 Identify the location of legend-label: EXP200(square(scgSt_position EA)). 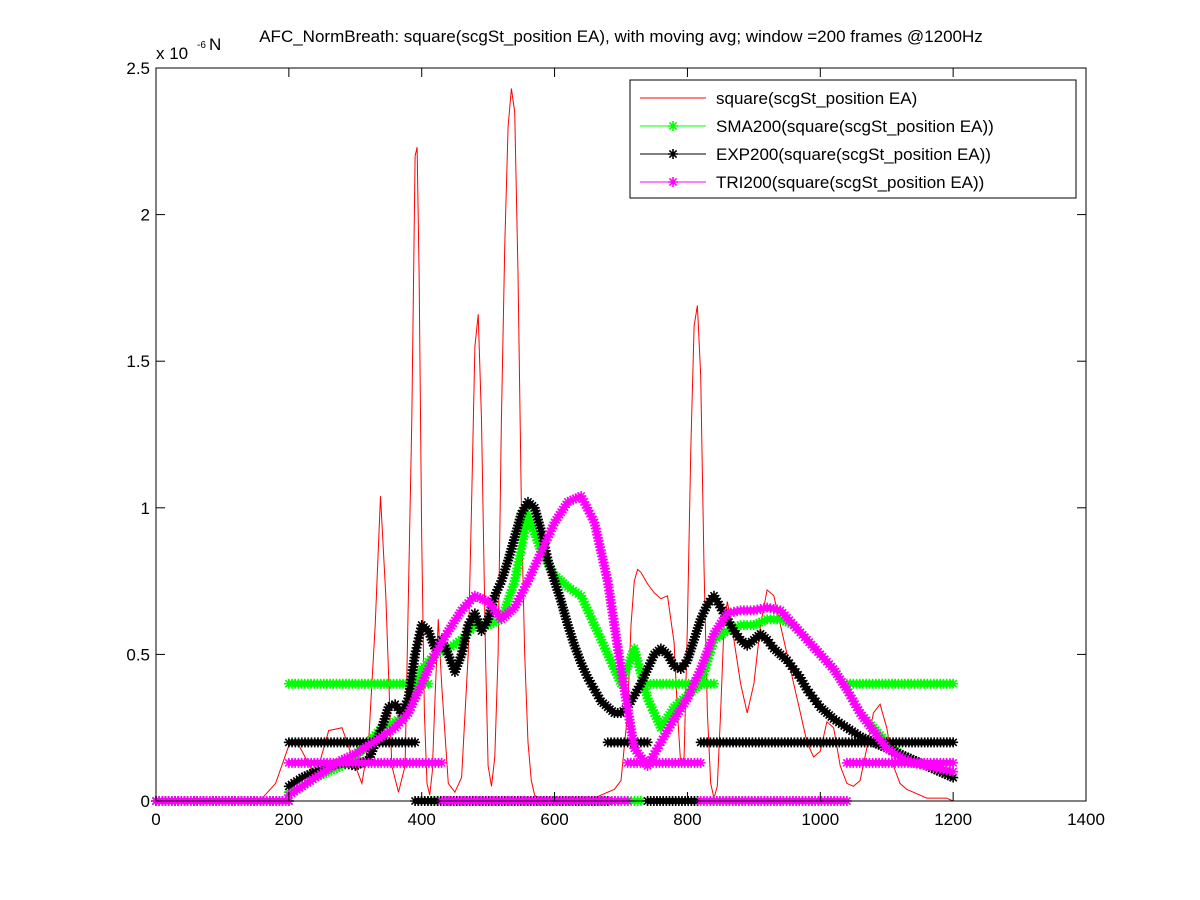
(853, 154).